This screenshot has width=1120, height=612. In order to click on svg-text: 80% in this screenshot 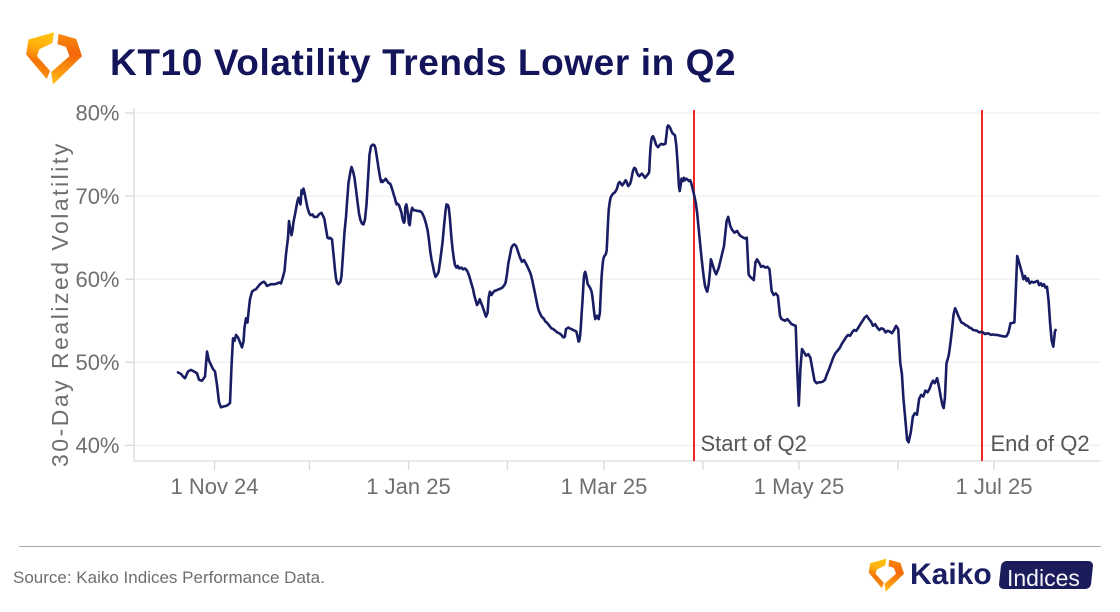, I will do `click(97, 113)`.